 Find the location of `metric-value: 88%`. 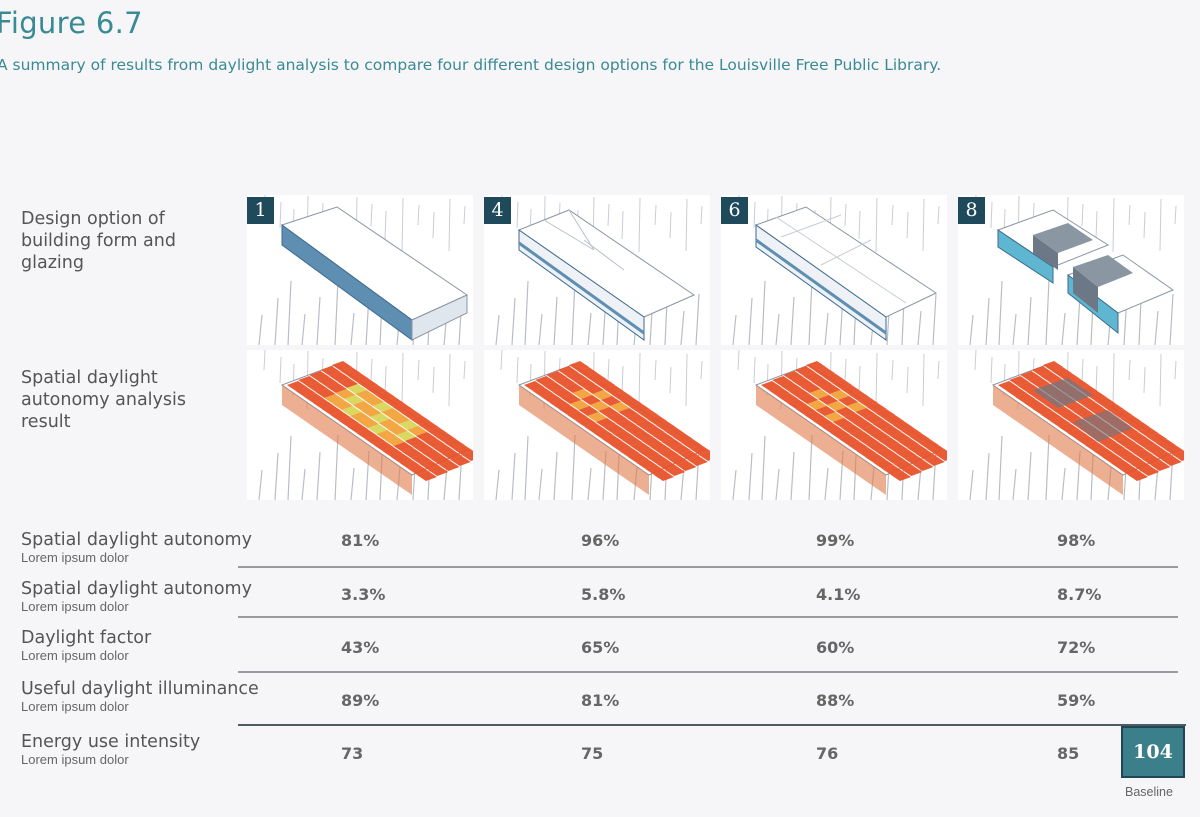

metric-value: 88% is located at coordinates (835, 700).